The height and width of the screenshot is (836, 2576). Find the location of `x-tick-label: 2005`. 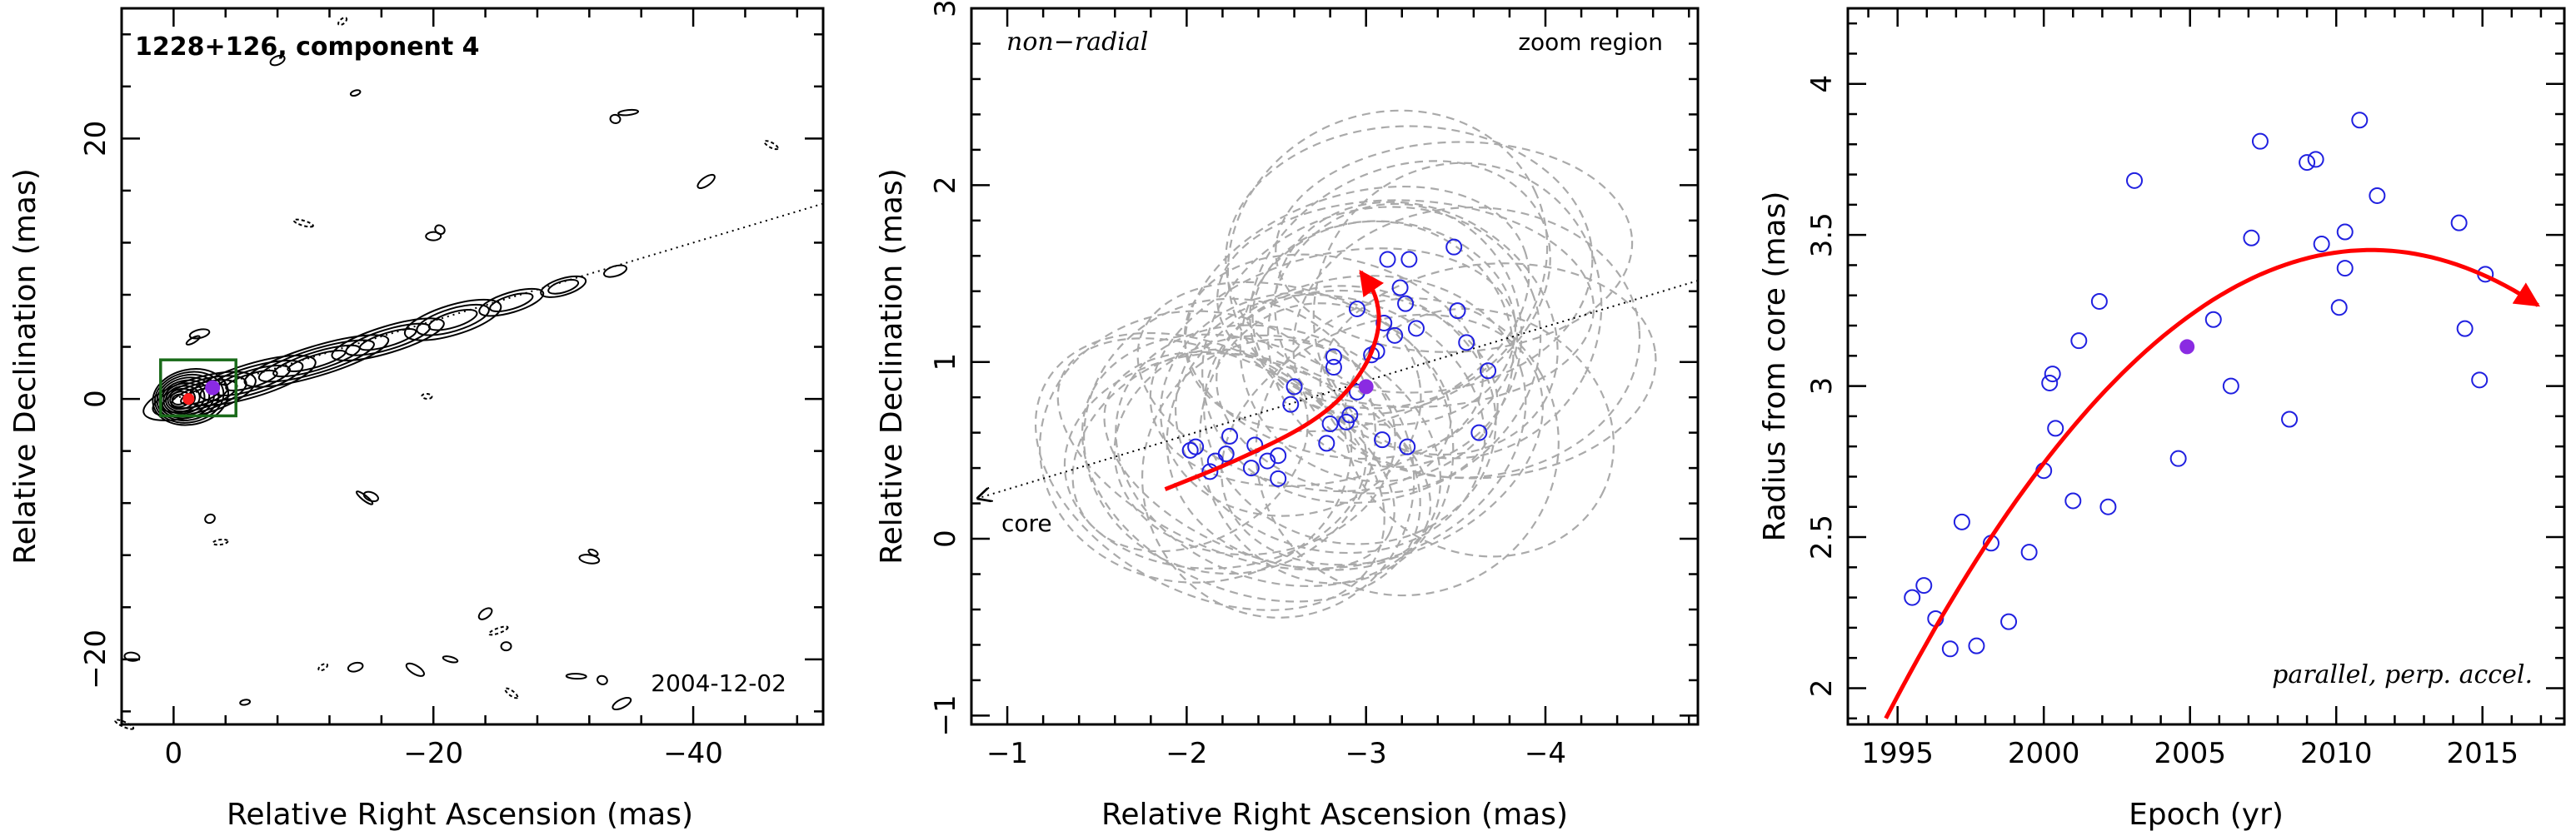

x-tick-label: 2005 is located at coordinates (2190, 753).